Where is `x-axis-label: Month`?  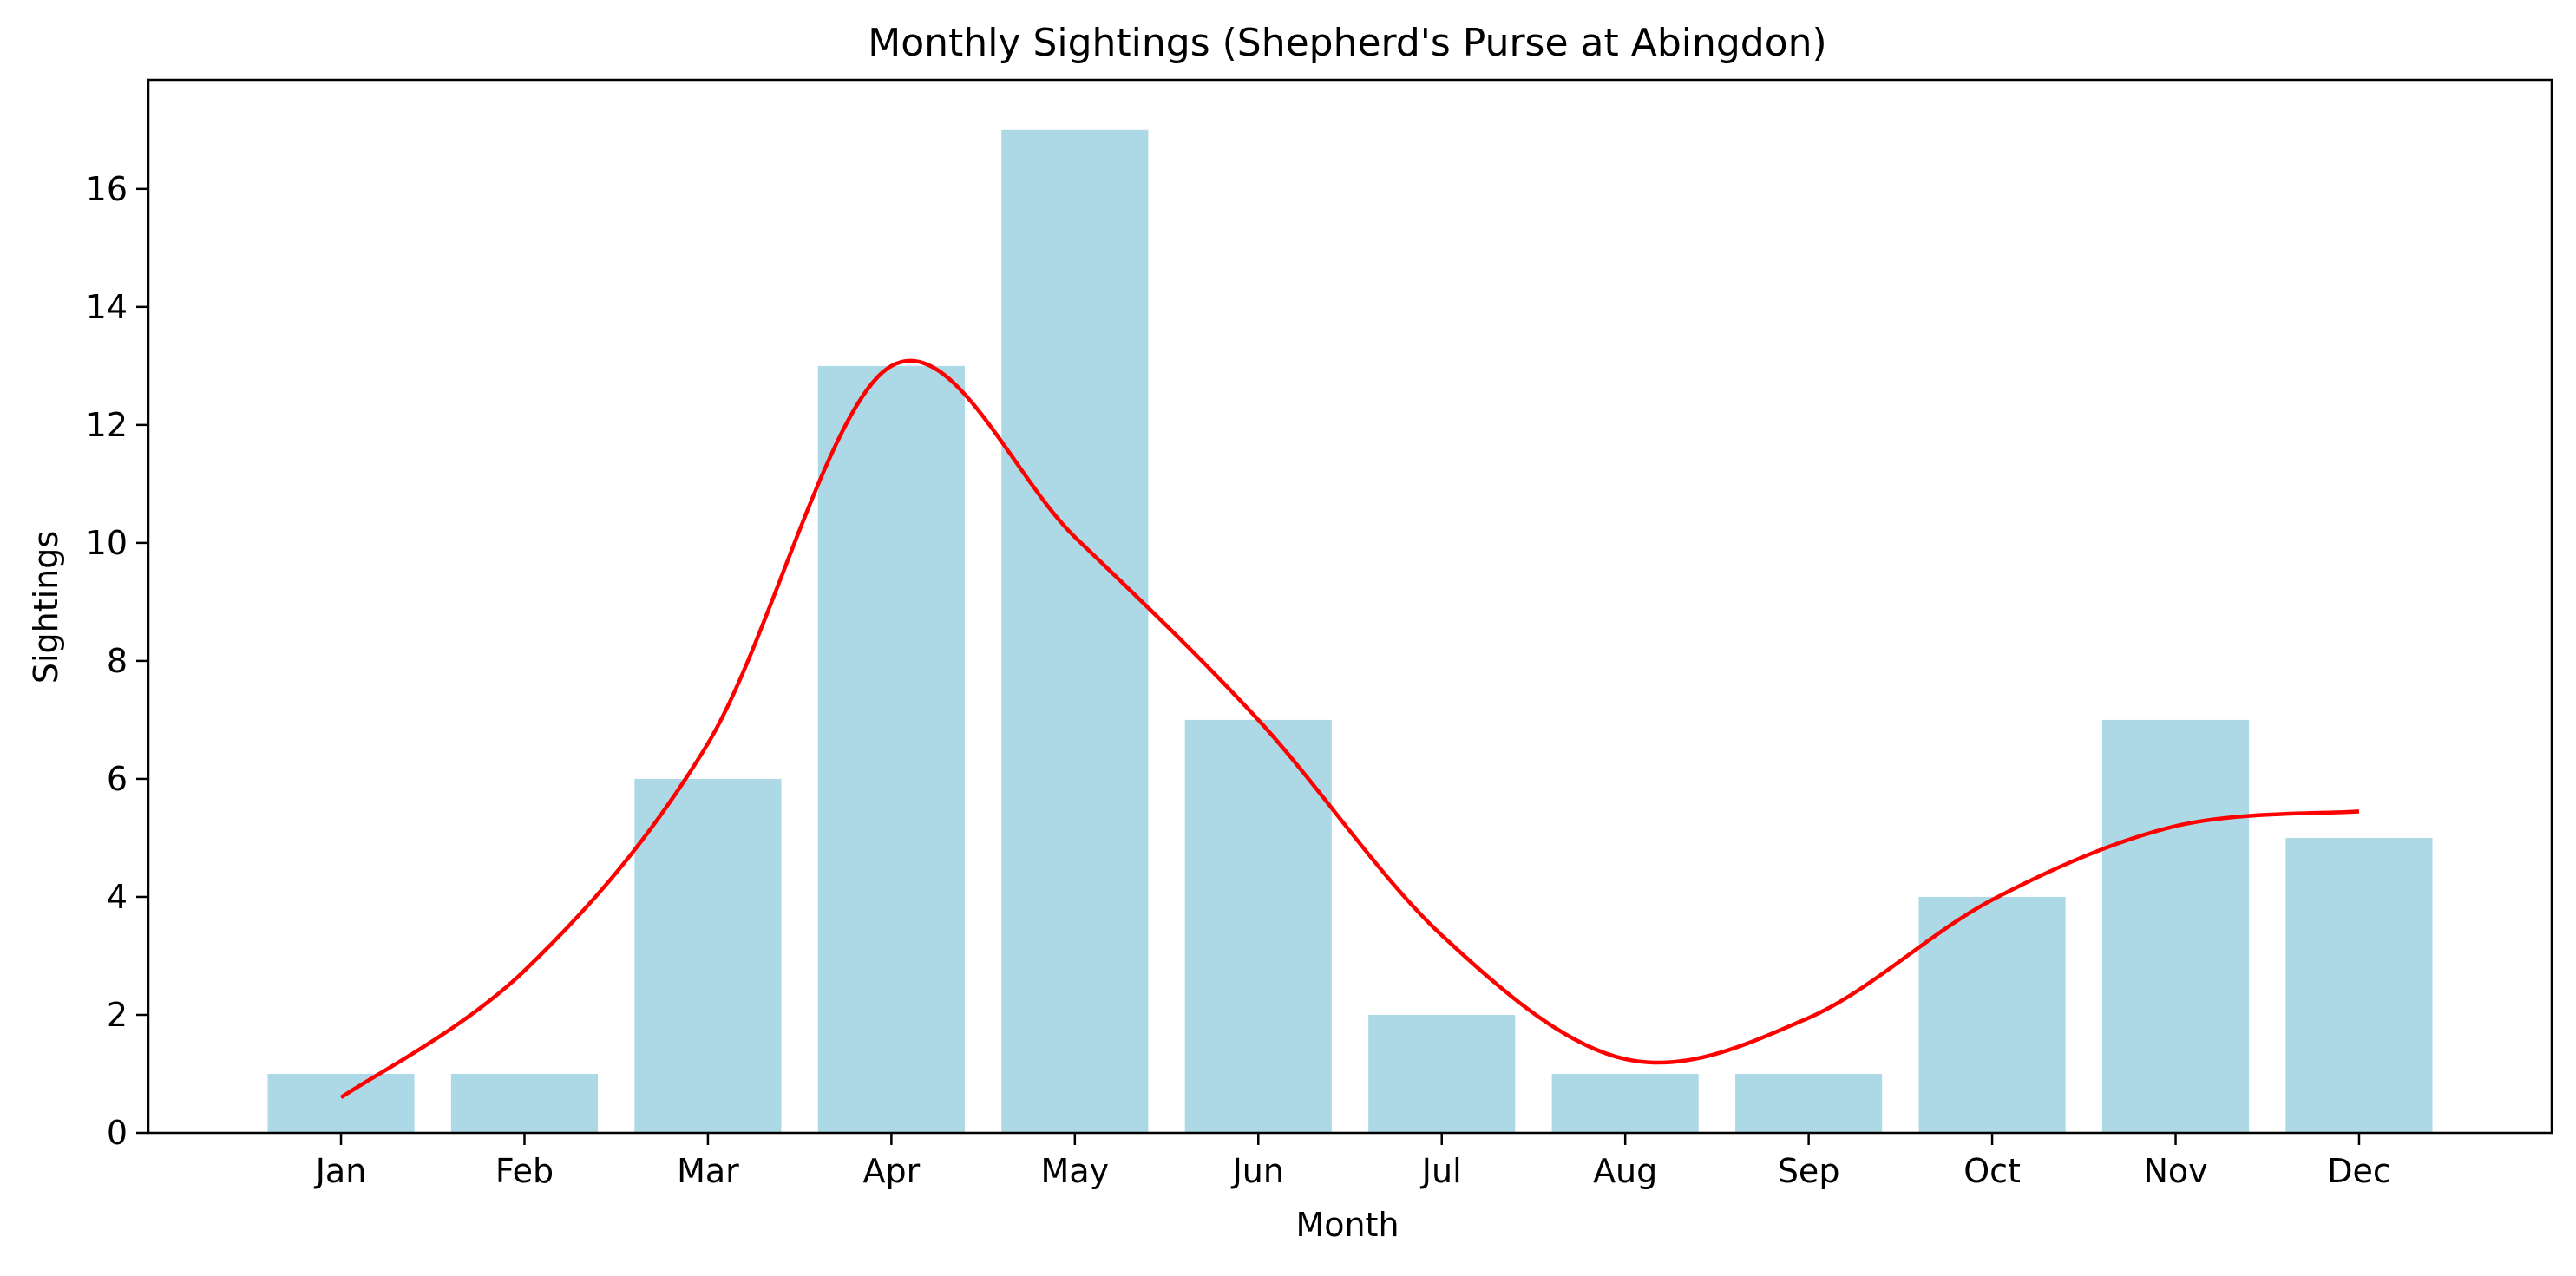 x-axis-label: Month is located at coordinates (1347, 1225).